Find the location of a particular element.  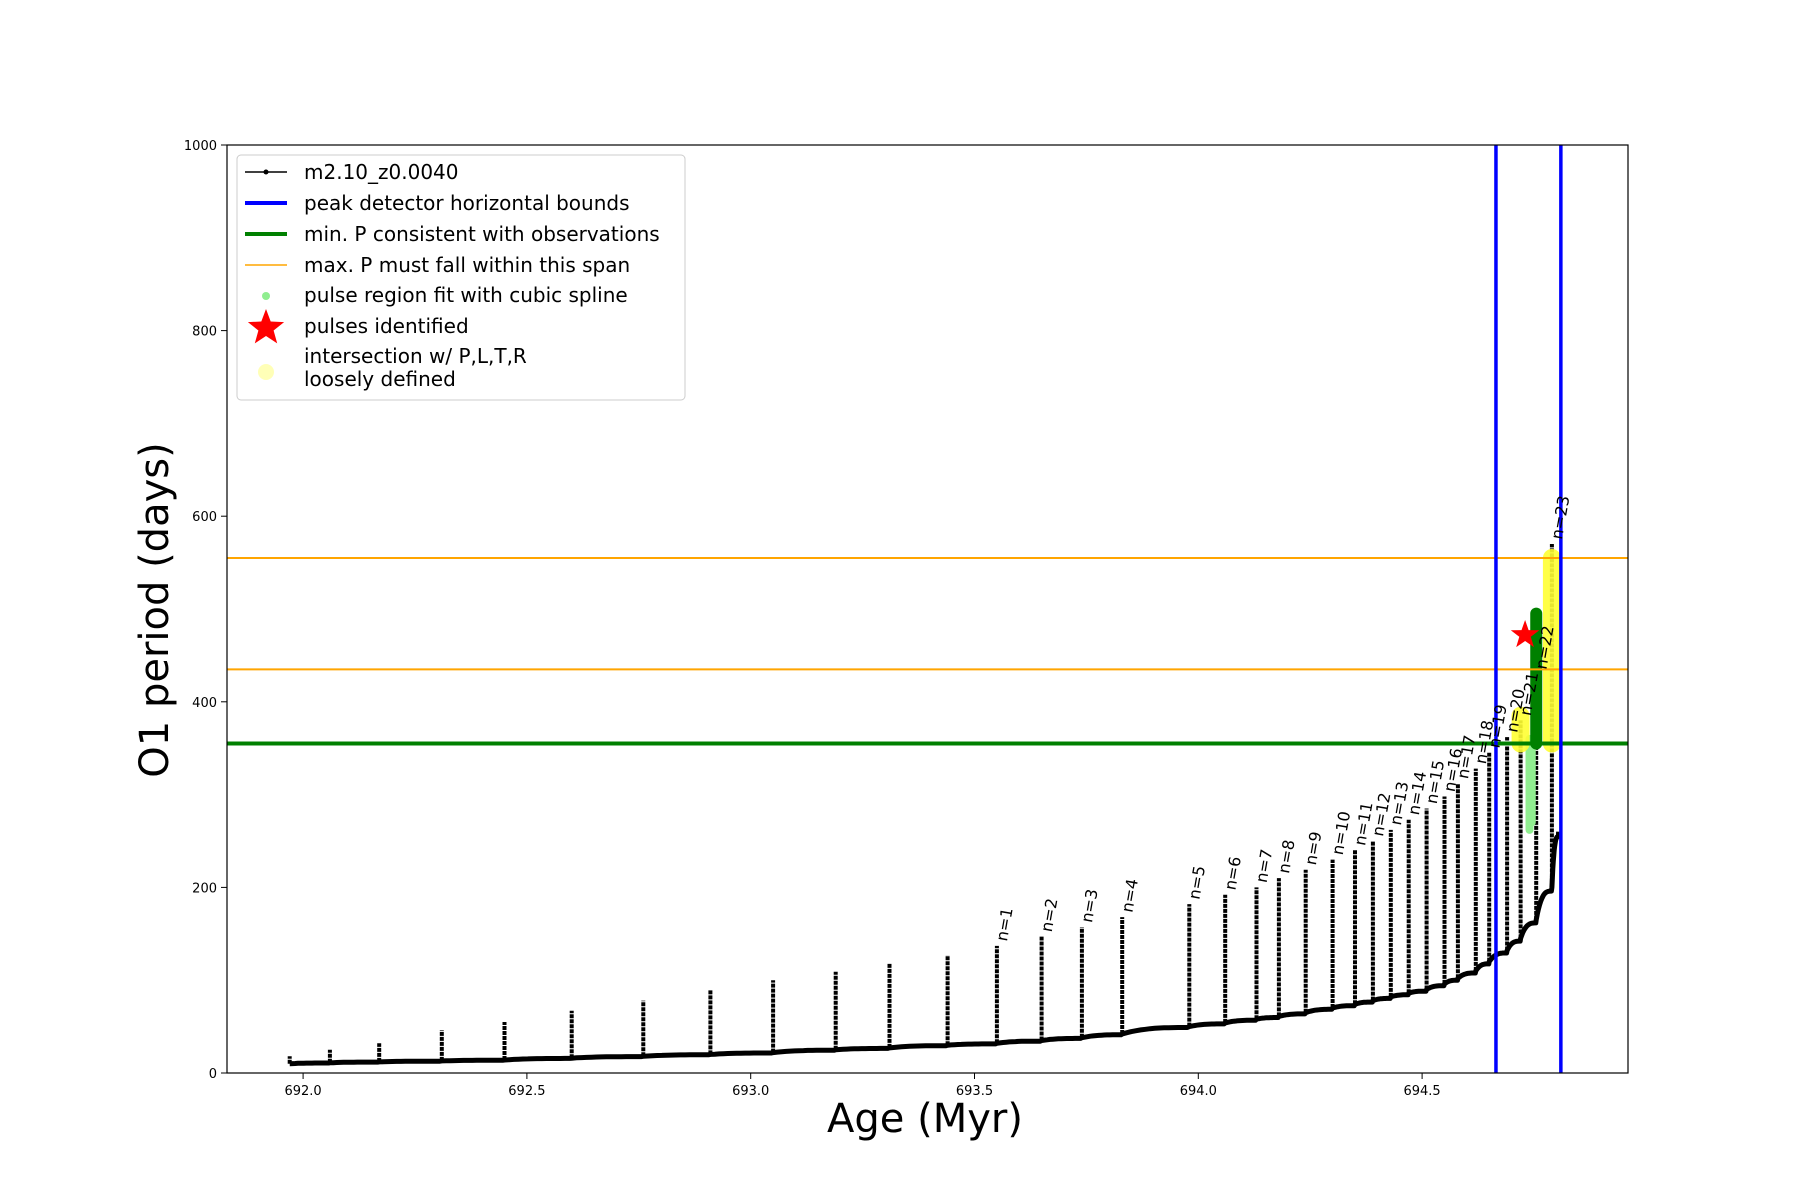

y-tick-label-0: 0 is located at coordinates (213, 1074).